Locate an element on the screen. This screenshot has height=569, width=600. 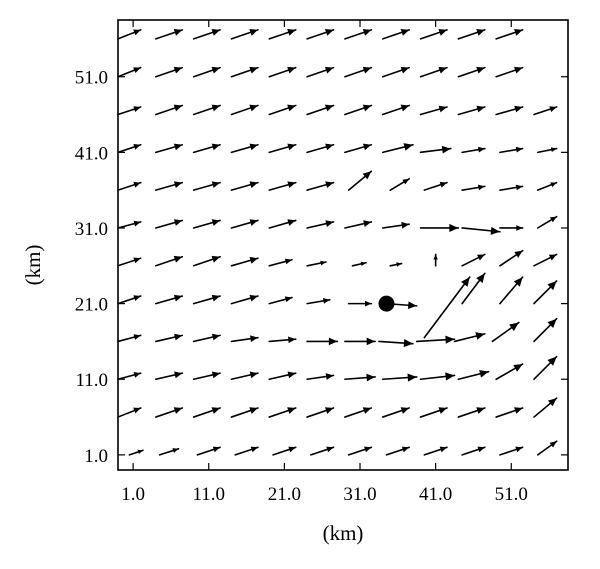
x-tick-label: 1.0 is located at coordinates (133, 494).